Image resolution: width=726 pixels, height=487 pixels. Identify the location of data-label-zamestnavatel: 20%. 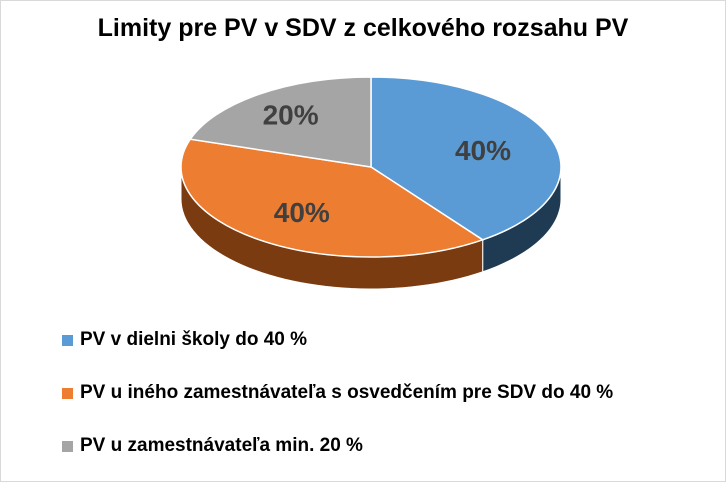
(291, 115).